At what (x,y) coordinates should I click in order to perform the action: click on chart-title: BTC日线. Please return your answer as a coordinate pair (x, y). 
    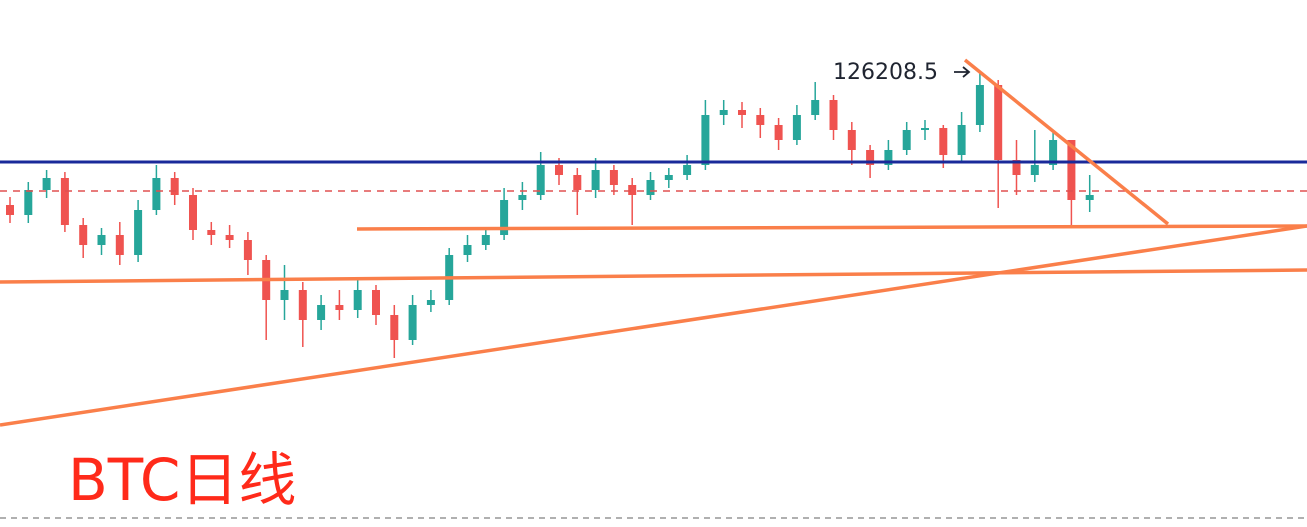
    Looking at the image, I should click on (182, 480).